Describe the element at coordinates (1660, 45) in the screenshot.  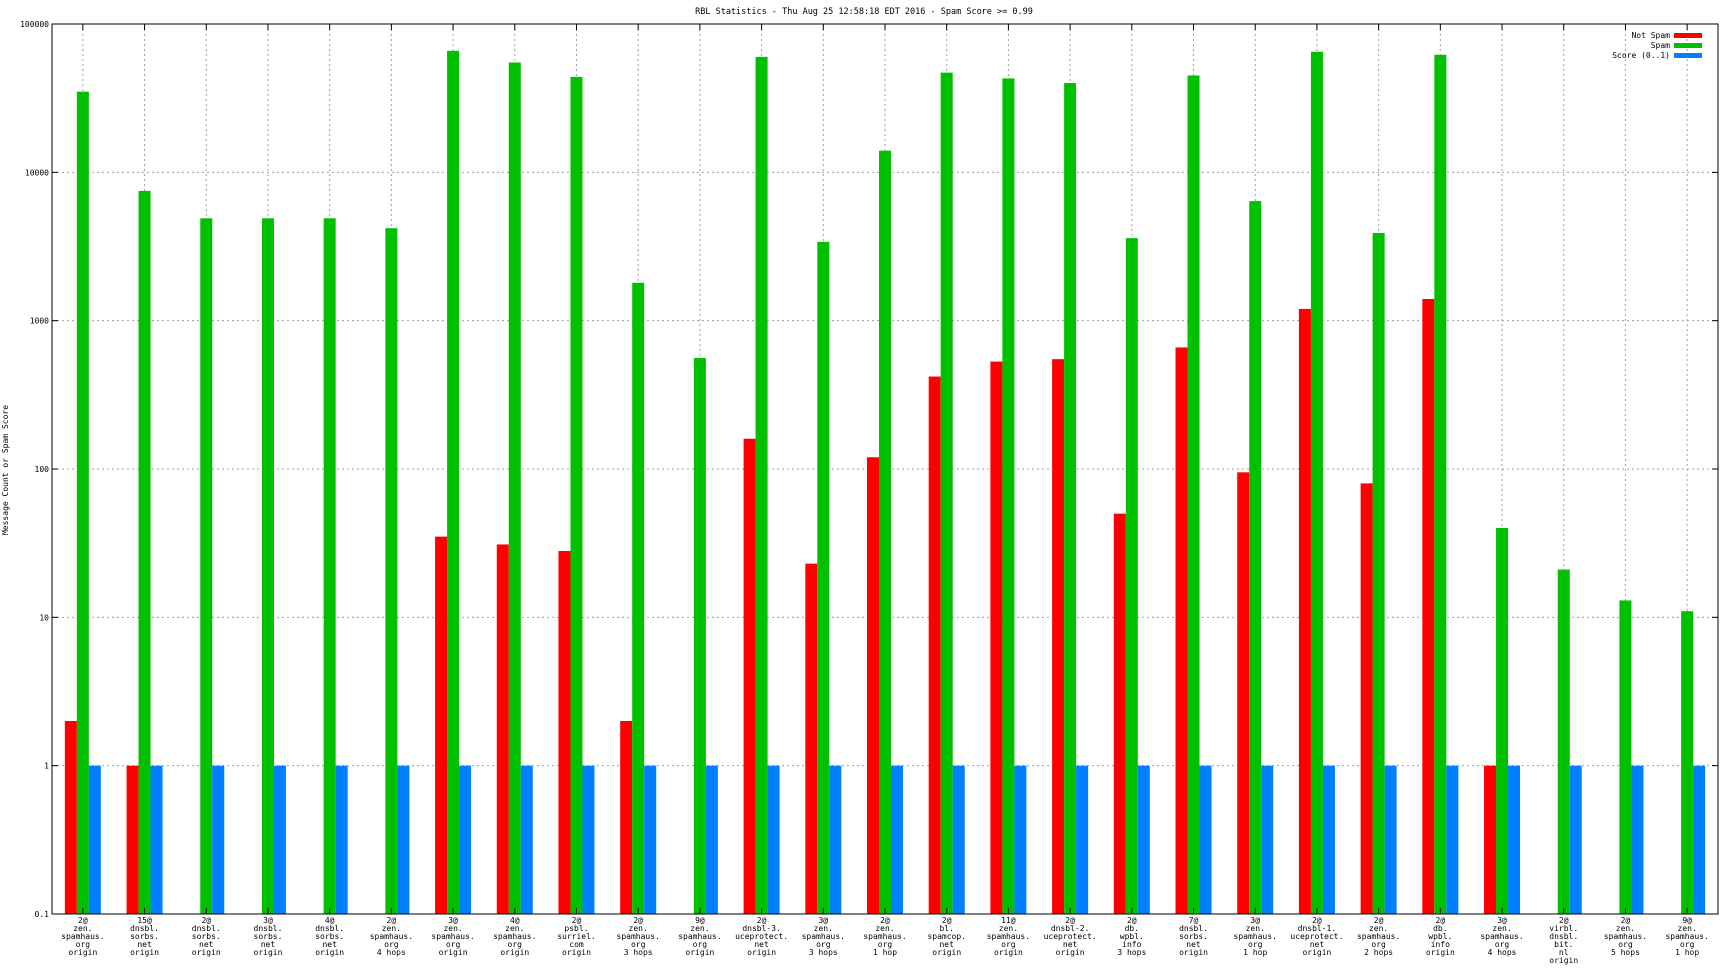
I see `legend-label: Spam` at that location.